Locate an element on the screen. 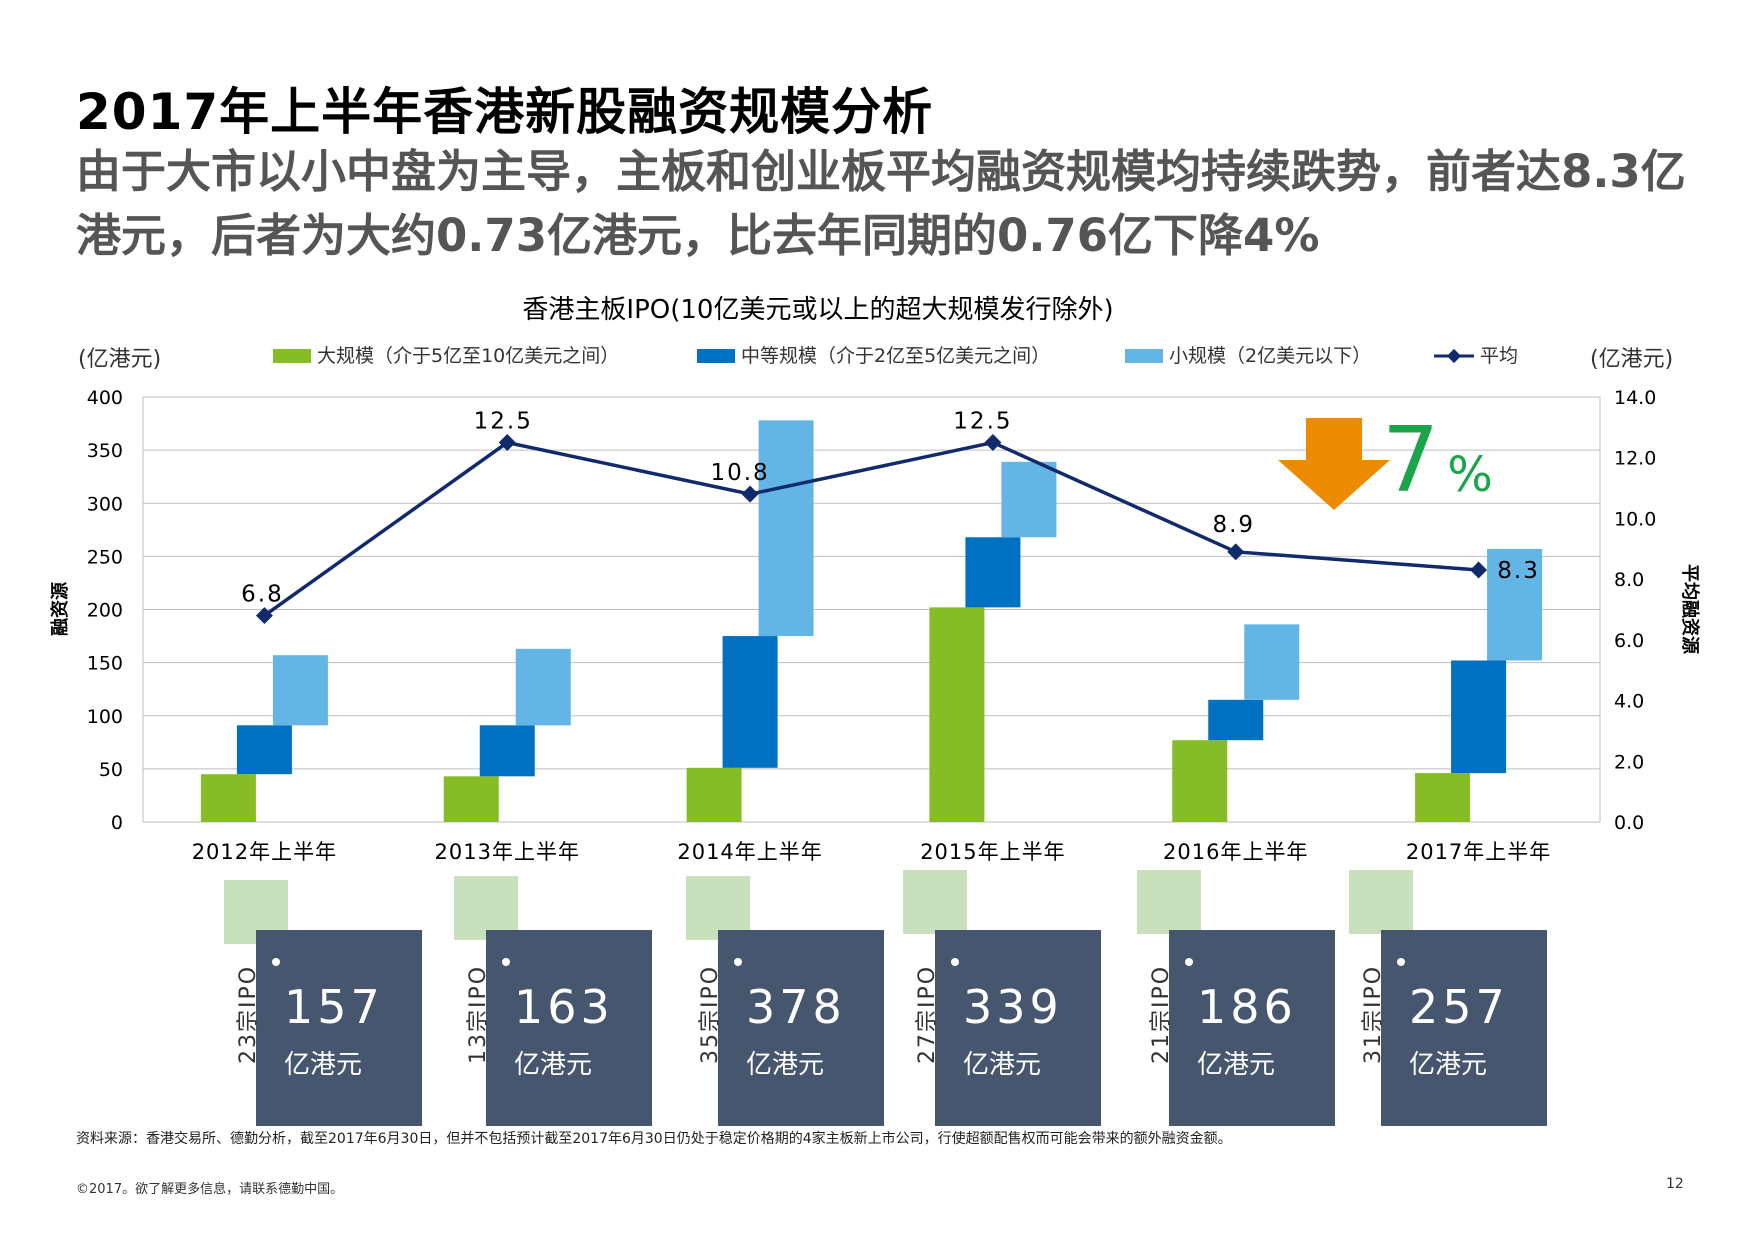  left-axis-unit: (亿港元) is located at coordinates (119, 359).